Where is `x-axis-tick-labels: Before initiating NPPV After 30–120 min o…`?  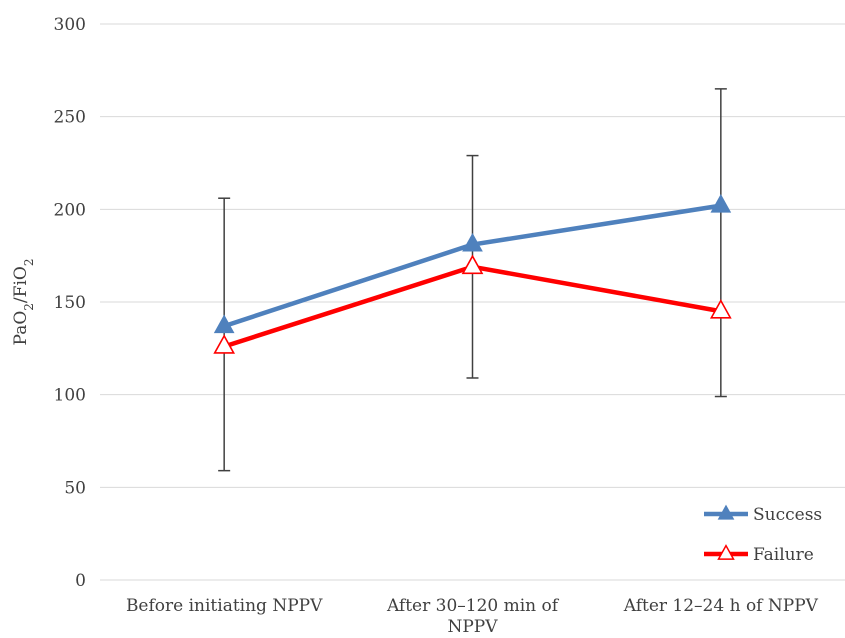
x-axis-tick-labels: Before initiating NPPV After 30–120 min o… is located at coordinates (472, 616).